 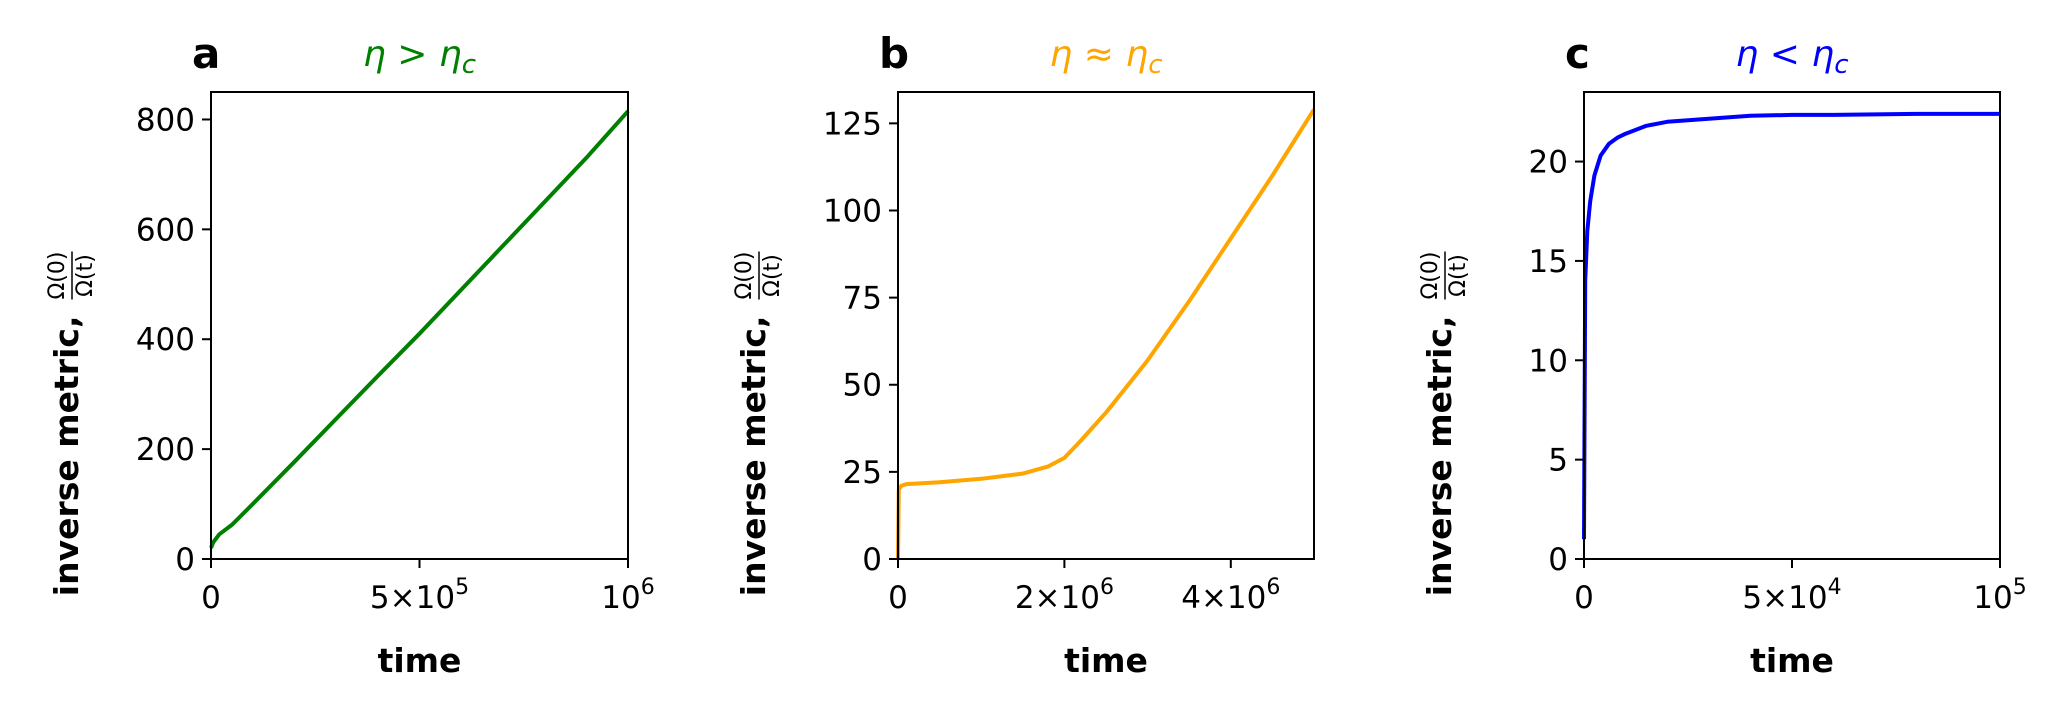 I want to click on y-tick-label: 10, so click(x=1548, y=361).